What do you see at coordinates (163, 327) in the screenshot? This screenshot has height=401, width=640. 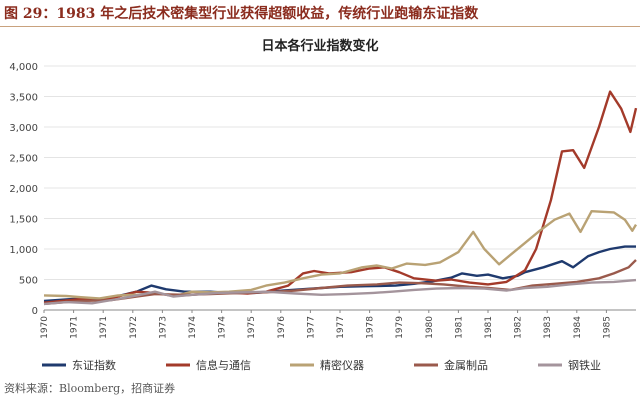 I see `x-tick-label: 1973` at bounding box center [163, 327].